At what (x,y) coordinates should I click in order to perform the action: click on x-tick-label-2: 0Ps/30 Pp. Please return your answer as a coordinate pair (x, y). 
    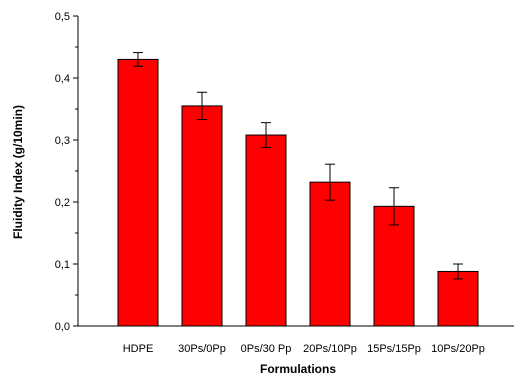
    Looking at the image, I should click on (266, 349).